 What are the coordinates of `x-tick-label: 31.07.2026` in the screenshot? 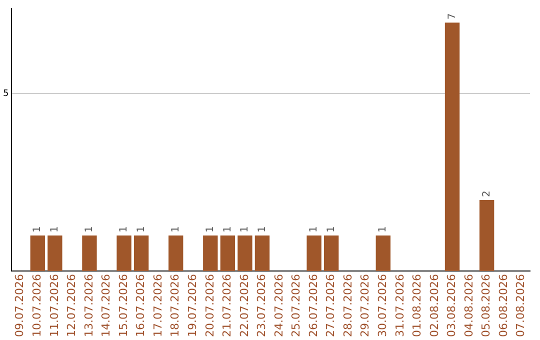 It's located at (399, 306).